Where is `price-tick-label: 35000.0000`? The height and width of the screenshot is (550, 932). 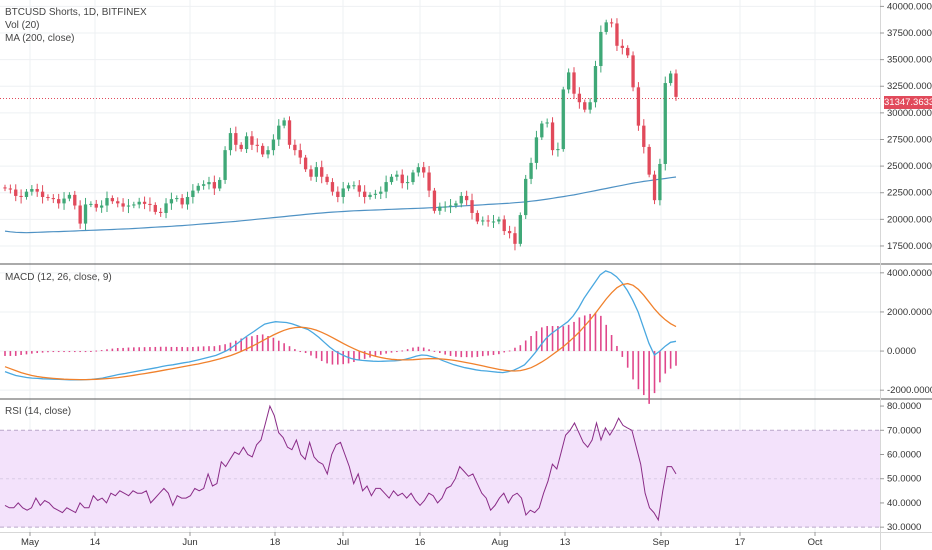 price-tick-label: 35000.0000 is located at coordinates (909, 60).